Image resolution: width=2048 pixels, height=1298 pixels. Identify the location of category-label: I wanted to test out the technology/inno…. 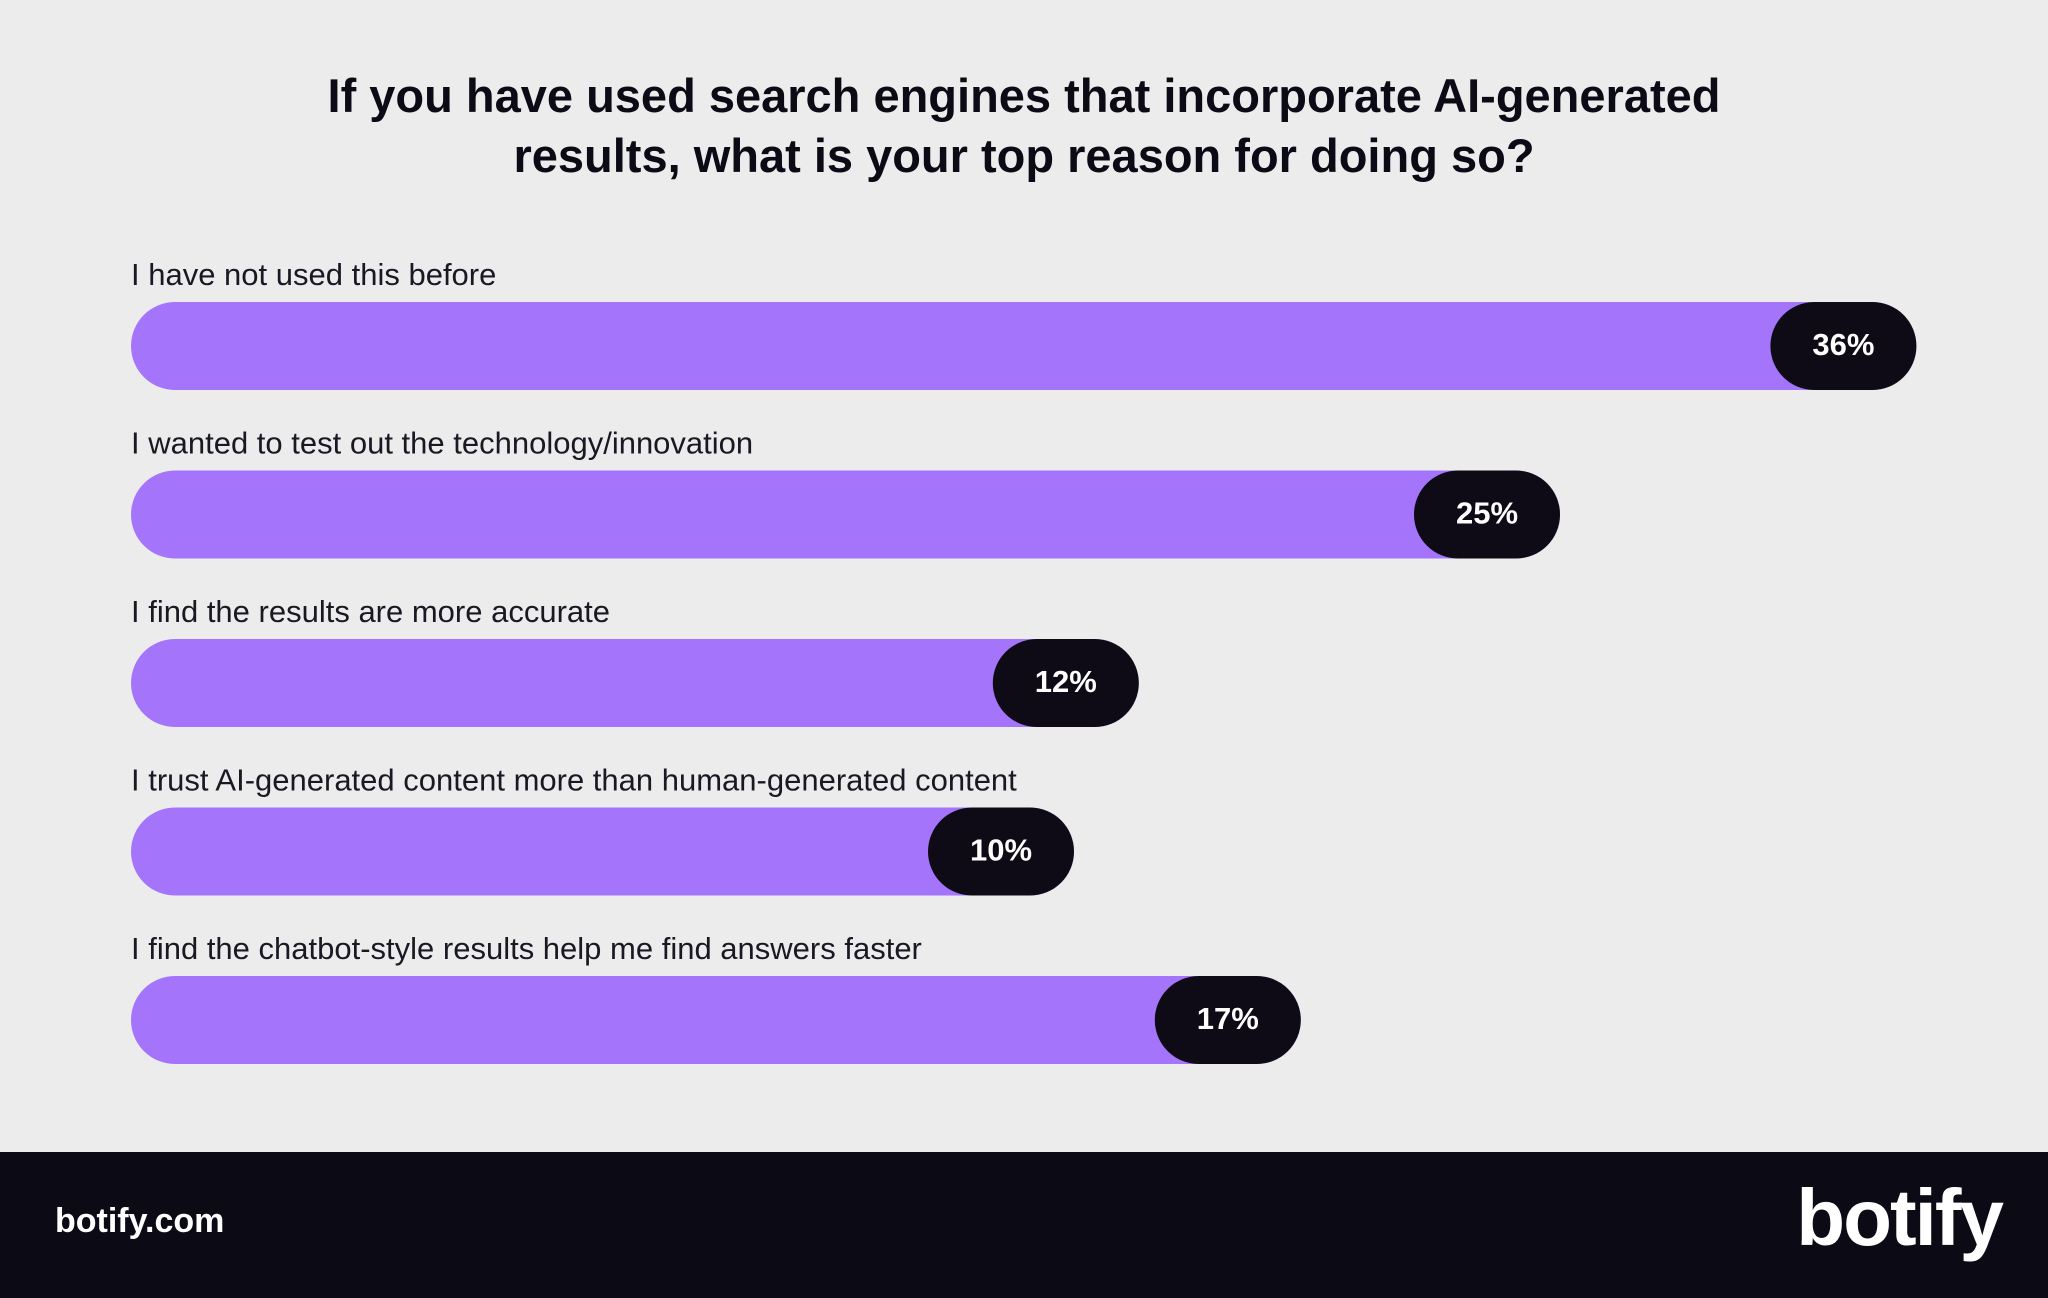
(442, 443).